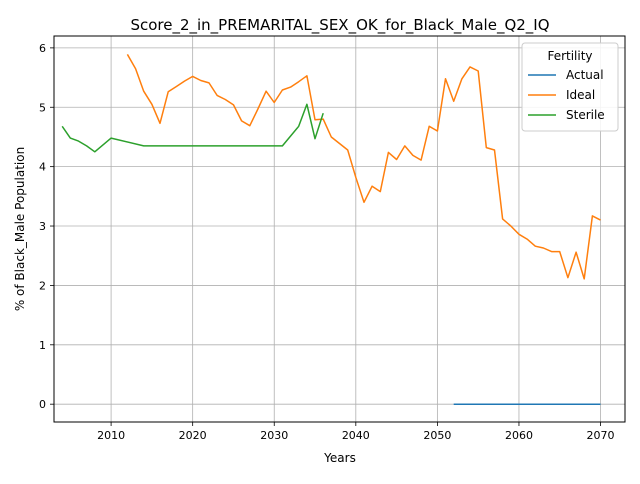 The height and width of the screenshot is (484, 640). I want to click on x-tick-label: 2070, so click(601, 435).